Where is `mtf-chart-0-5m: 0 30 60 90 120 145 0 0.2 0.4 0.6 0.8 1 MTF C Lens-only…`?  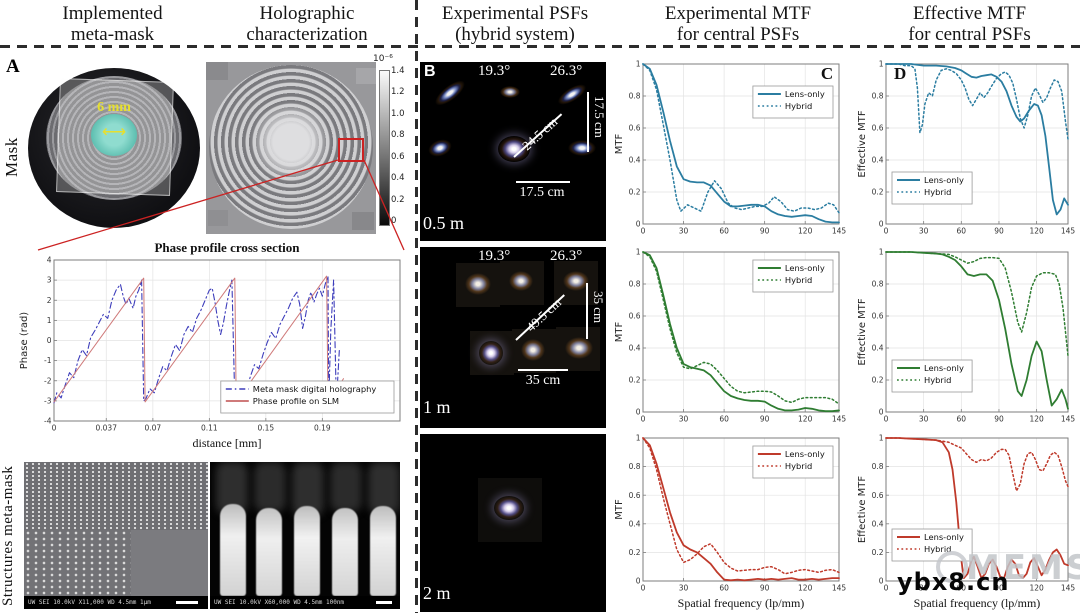 mtf-chart-0-5m: 0 30 60 90 120 145 0 0.2 0.4 0.6 0.8 1 MTF C Lens-only… is located at coordinates (731, 149).